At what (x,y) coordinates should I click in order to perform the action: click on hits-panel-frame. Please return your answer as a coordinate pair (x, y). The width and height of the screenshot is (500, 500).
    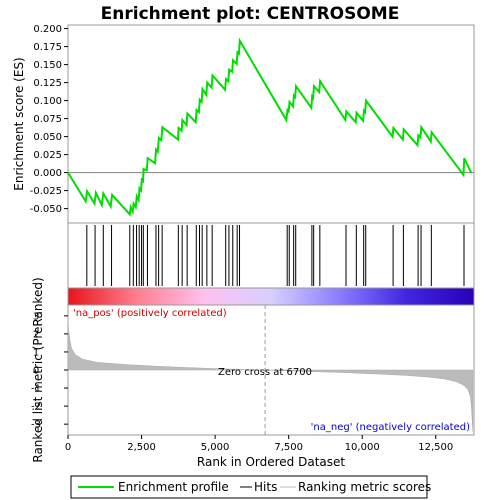
    Looking at the image, I should click on (271, 255).